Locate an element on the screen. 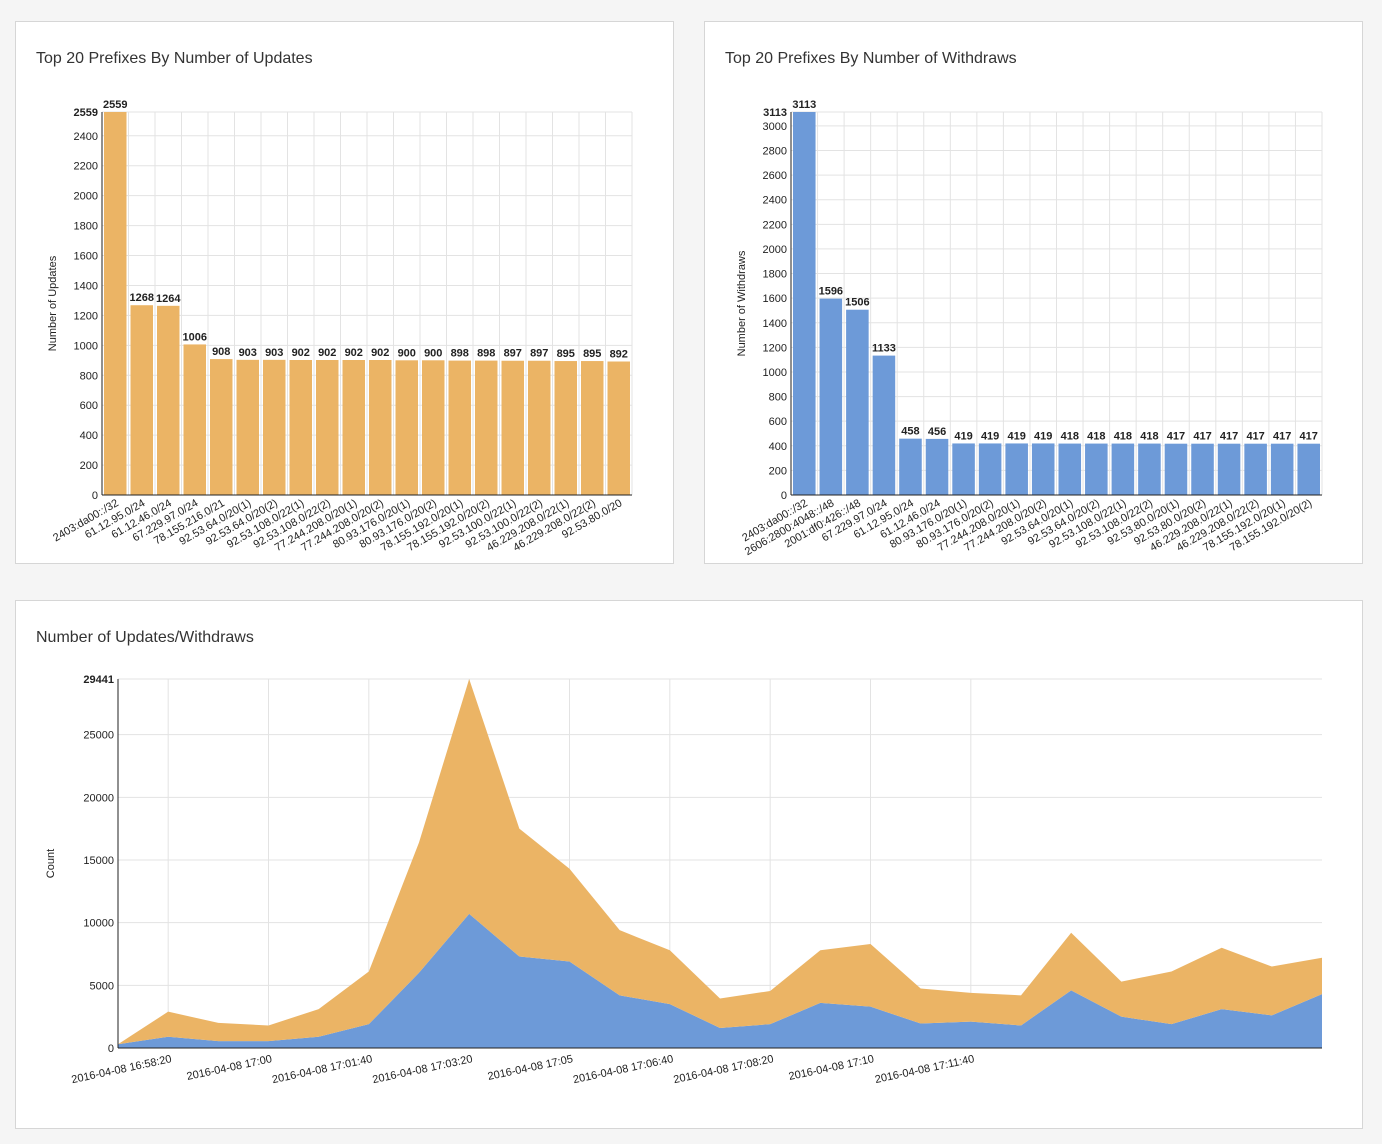  y-tick-label: 5000 is located at coordinates (102, 986).